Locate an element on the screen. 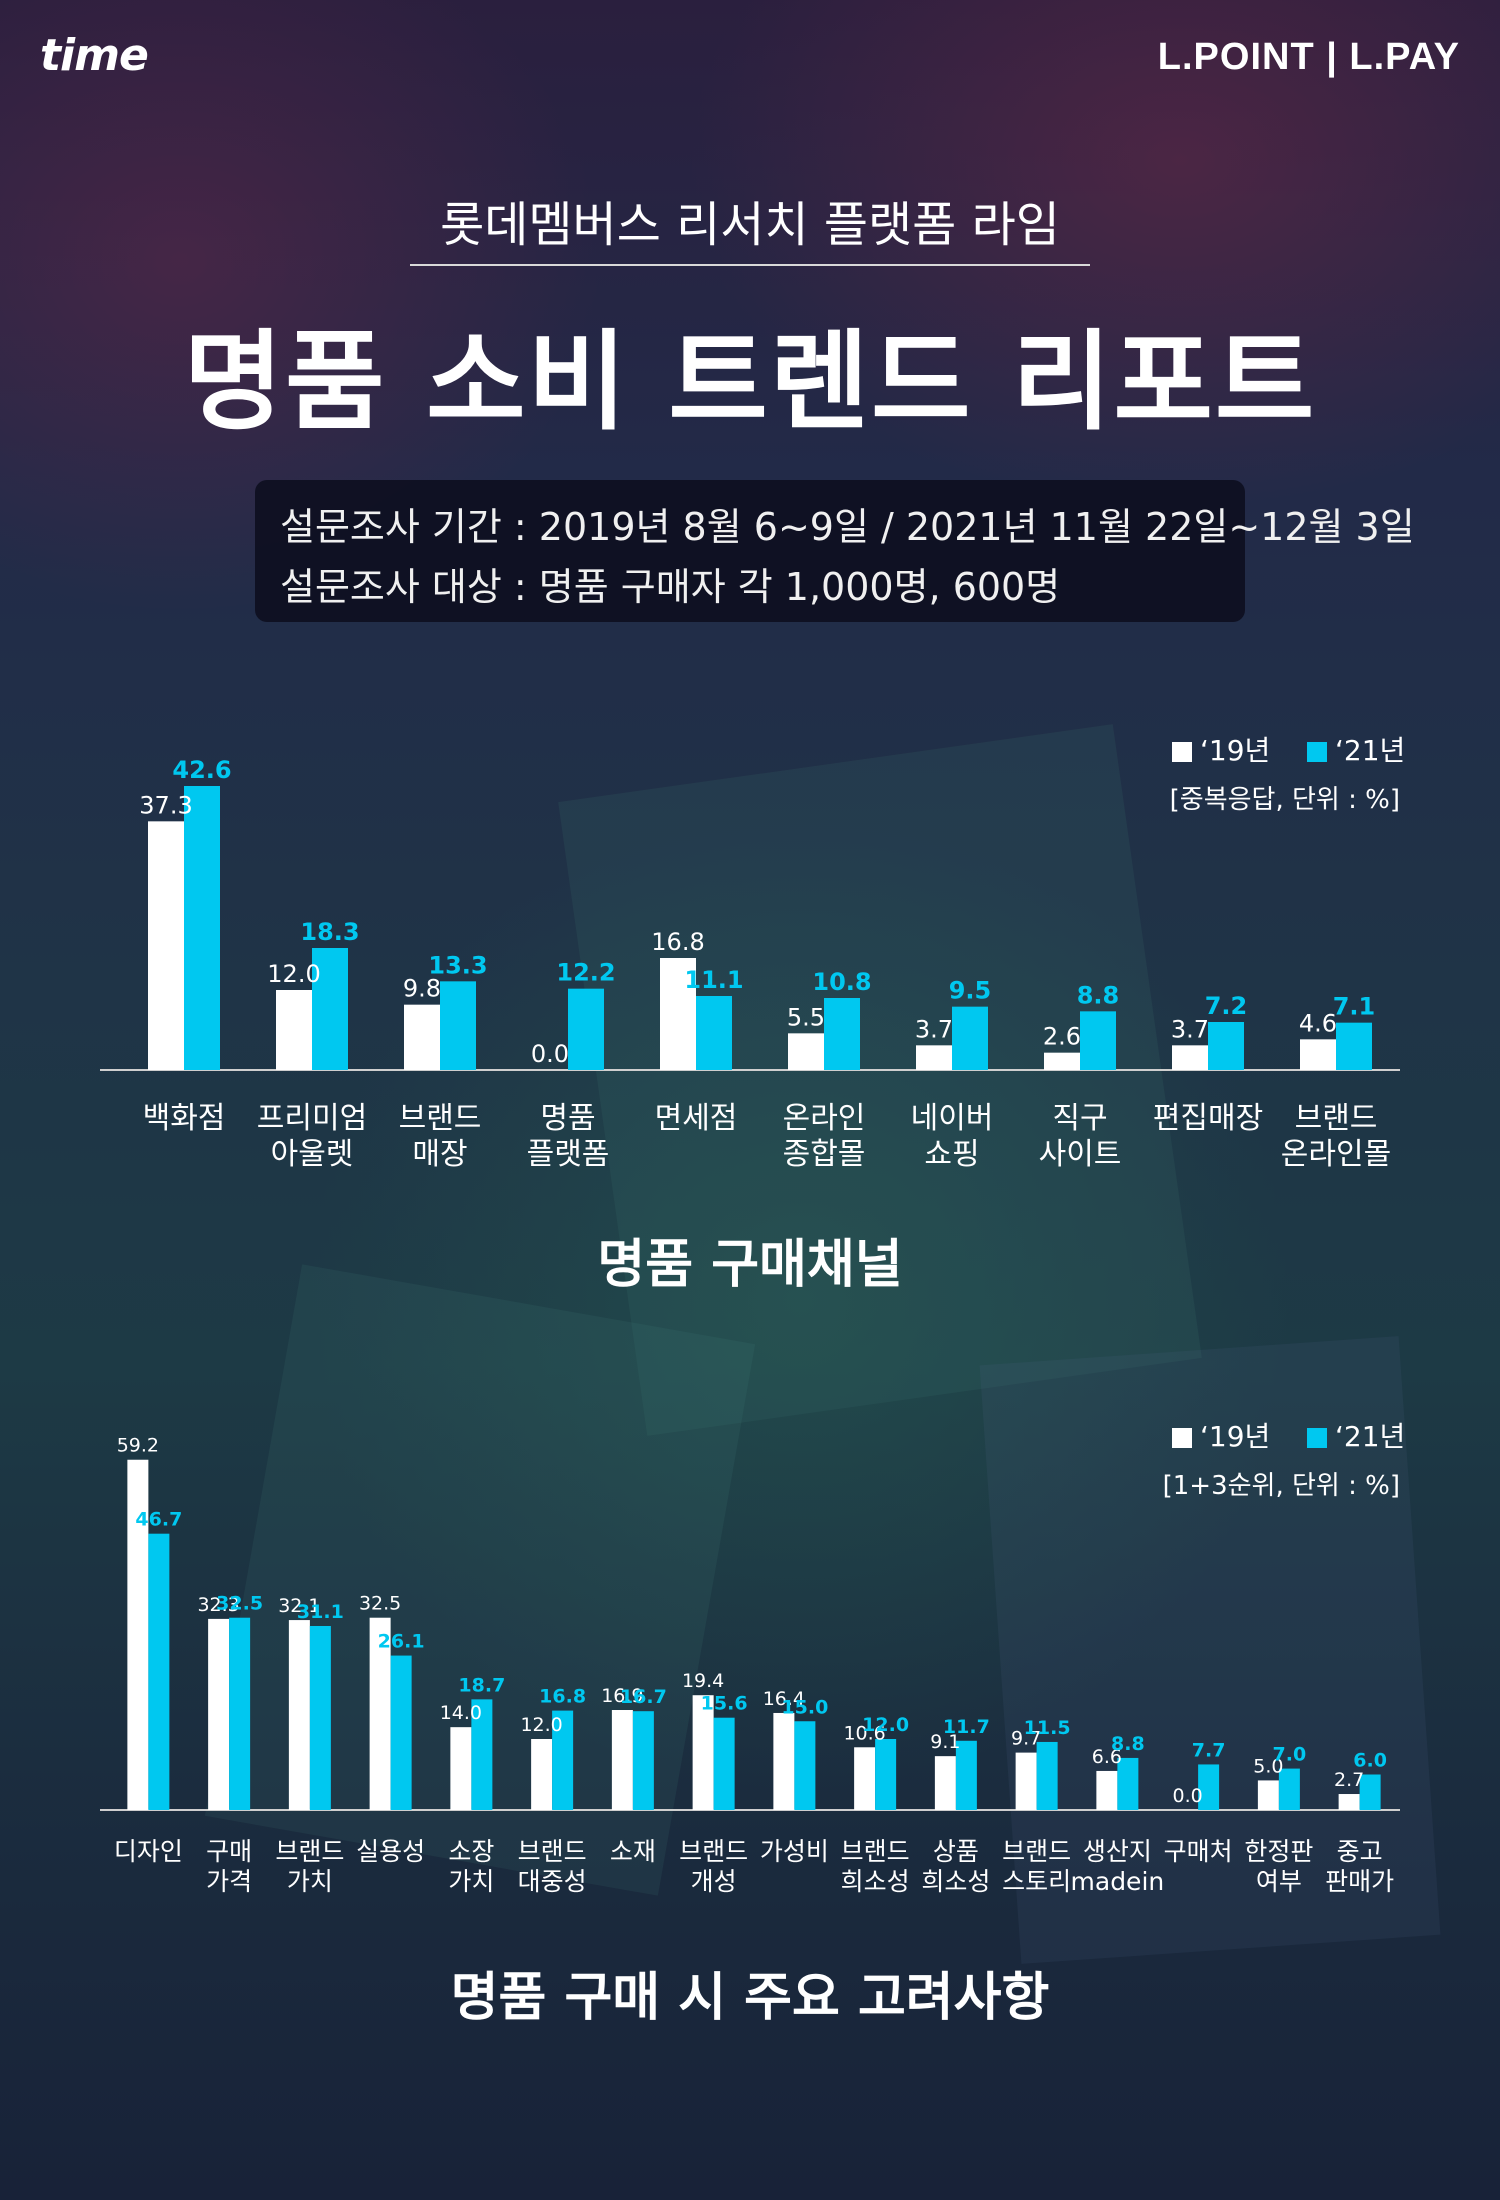 Image resolution: width=1500 pixels, height=2200 pixels. category-label: 실용성 is located at coordinates (390, 1851).